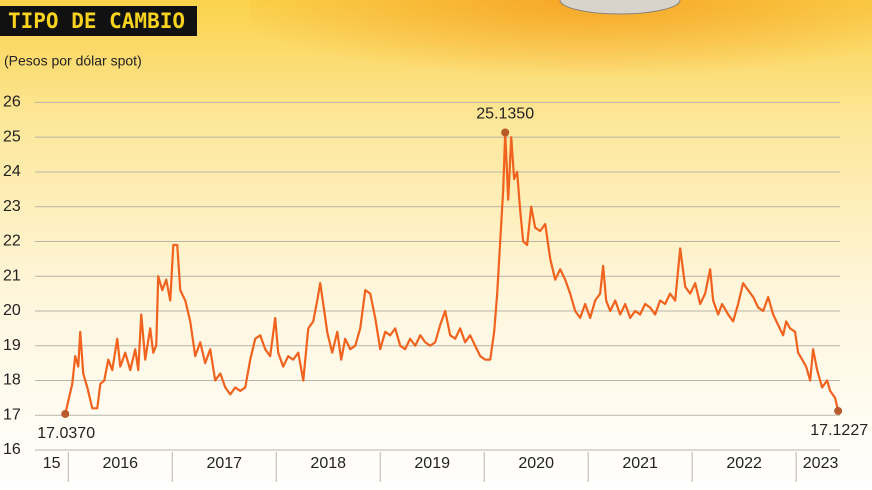 The width and height of the screenshot is (872, 490). I want to click on chart-title: TIPO DE CAMBIO, so click(96, 21).